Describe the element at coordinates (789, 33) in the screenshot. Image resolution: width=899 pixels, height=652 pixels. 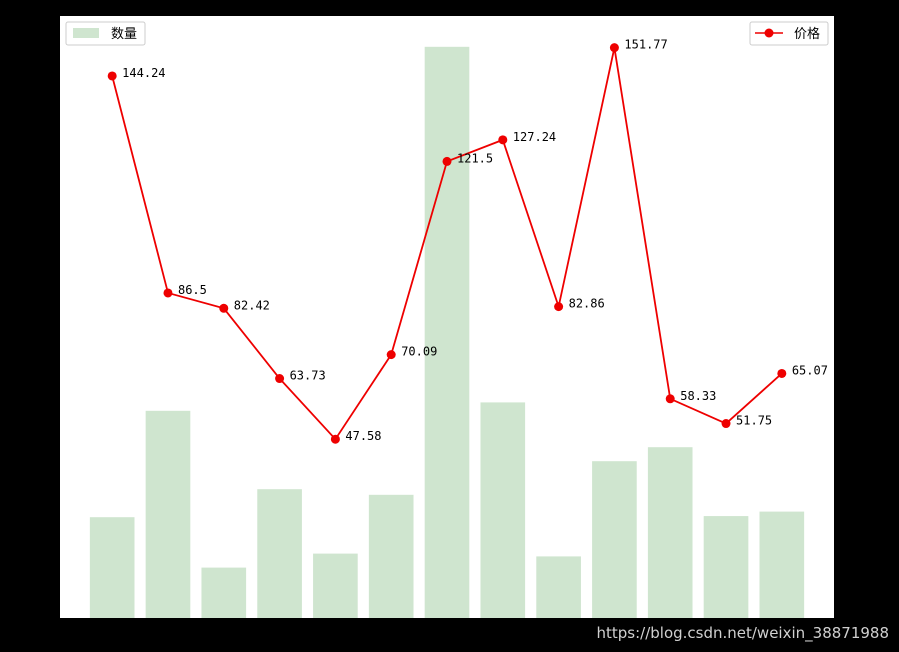
I see `legend-price: 价格` at that location.